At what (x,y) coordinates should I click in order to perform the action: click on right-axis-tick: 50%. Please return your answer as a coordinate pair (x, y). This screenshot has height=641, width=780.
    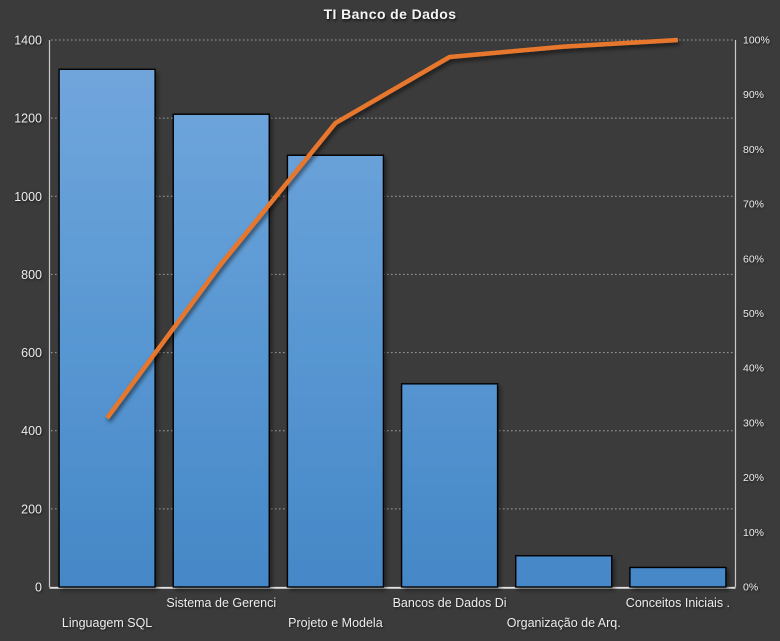
    Looking at the image, I should click on (753, 314).